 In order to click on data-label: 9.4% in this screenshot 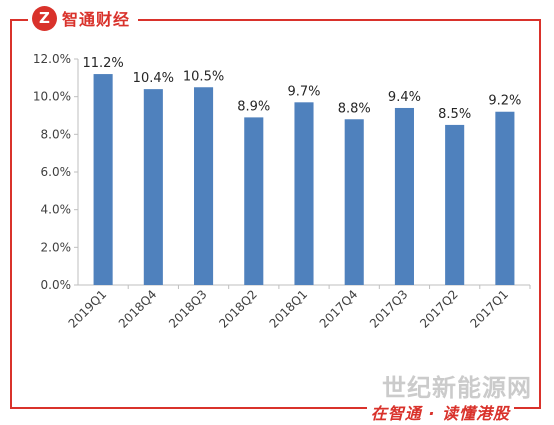, I will do `click(404, 97)`.